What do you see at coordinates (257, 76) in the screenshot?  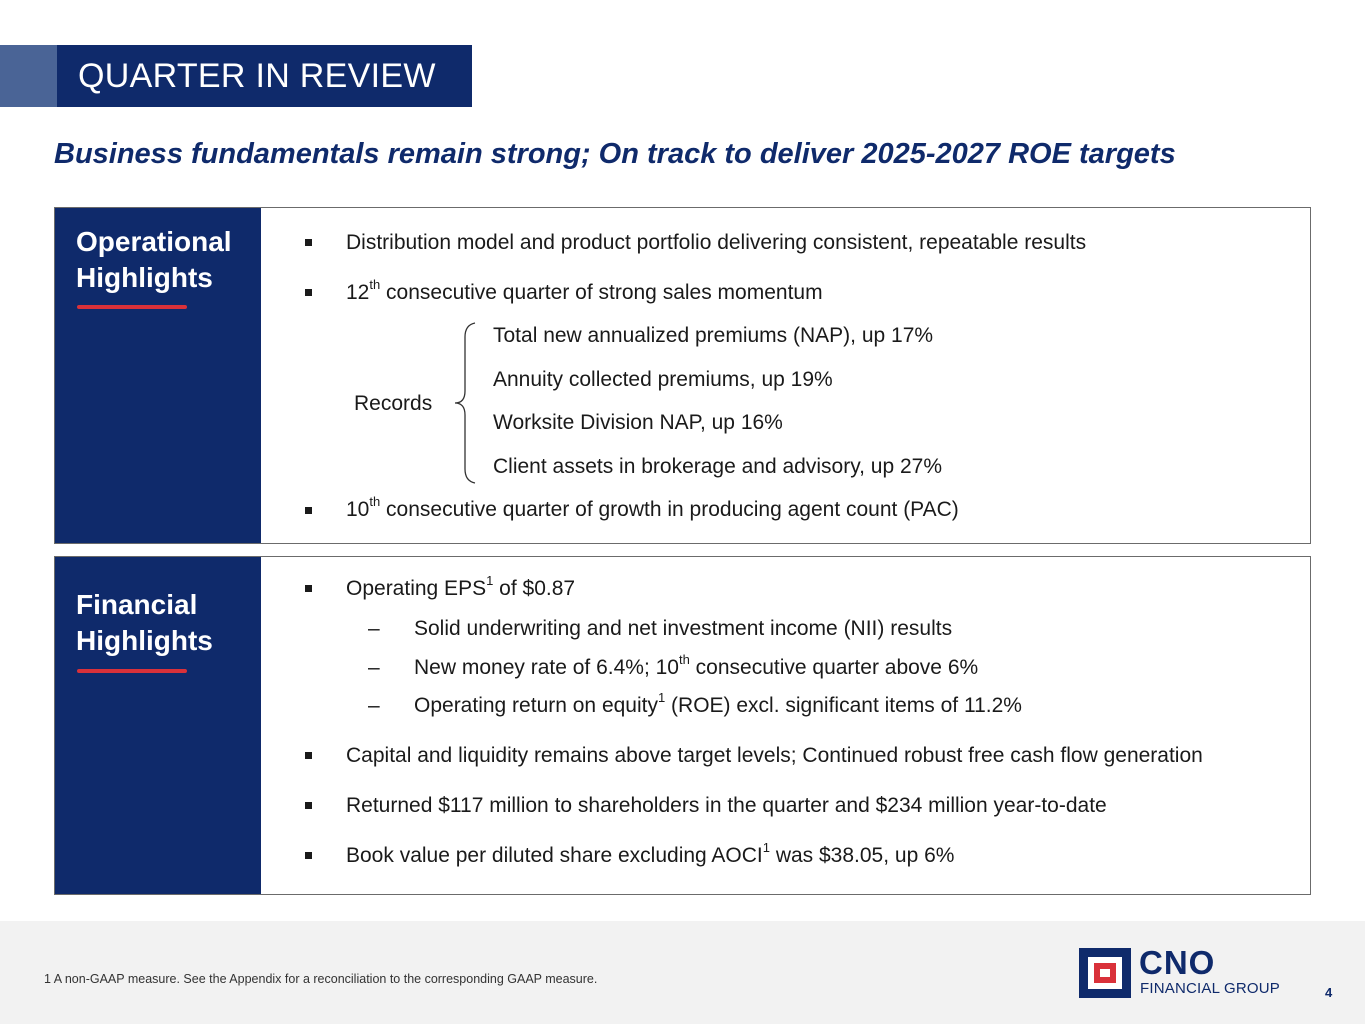 I see `page-title: QUARTER IN REVIEW` at bounding box center [257, 76].